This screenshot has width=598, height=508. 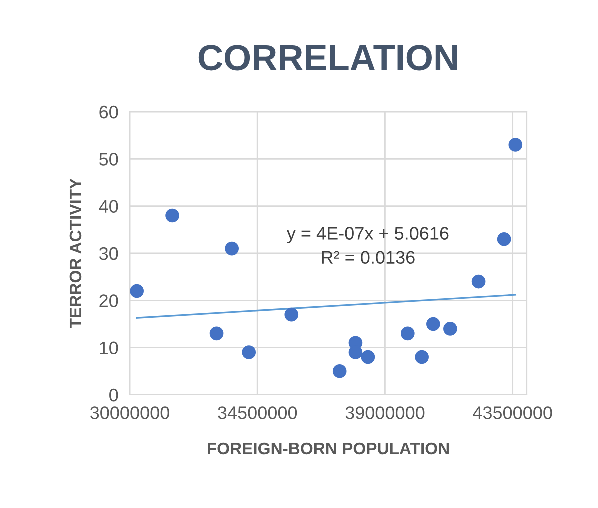 What do you see at coordinates (109, 112) in the screenshot?
I see `y-tick-label: 60` at bounding box center [109, 112].